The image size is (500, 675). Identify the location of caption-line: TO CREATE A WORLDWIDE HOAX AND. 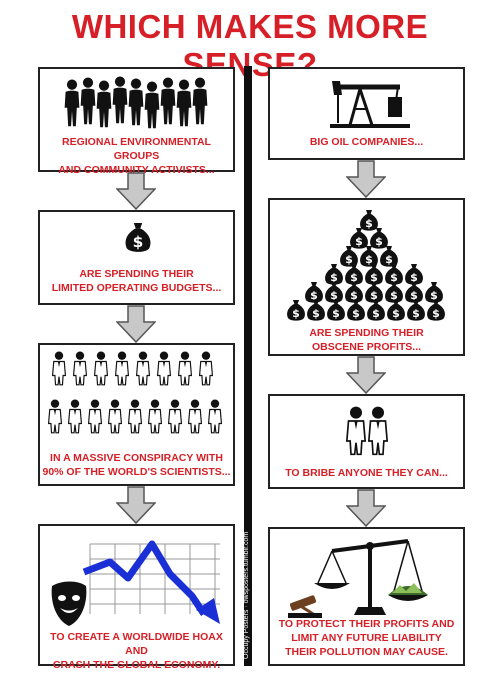
(136, 644).